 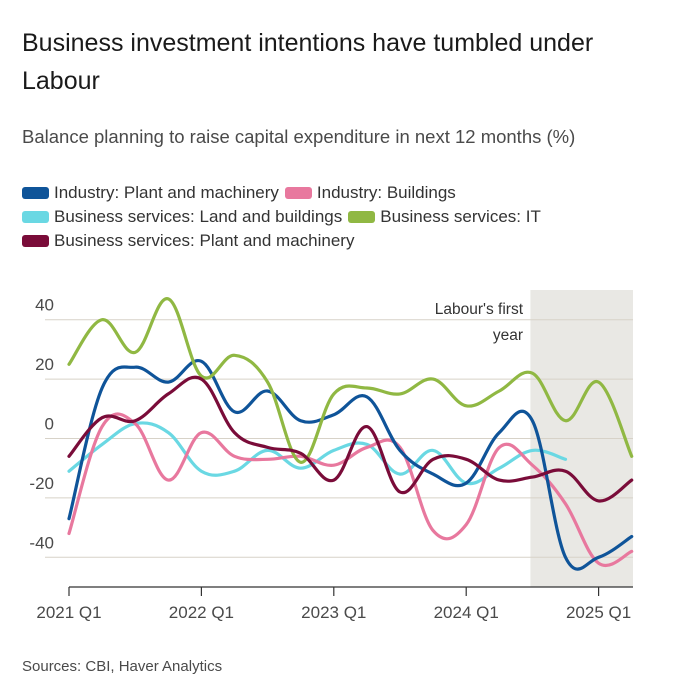 I want to click on legend-item-services-land: Business services: Land and buildings, so click(x=182, y=217).